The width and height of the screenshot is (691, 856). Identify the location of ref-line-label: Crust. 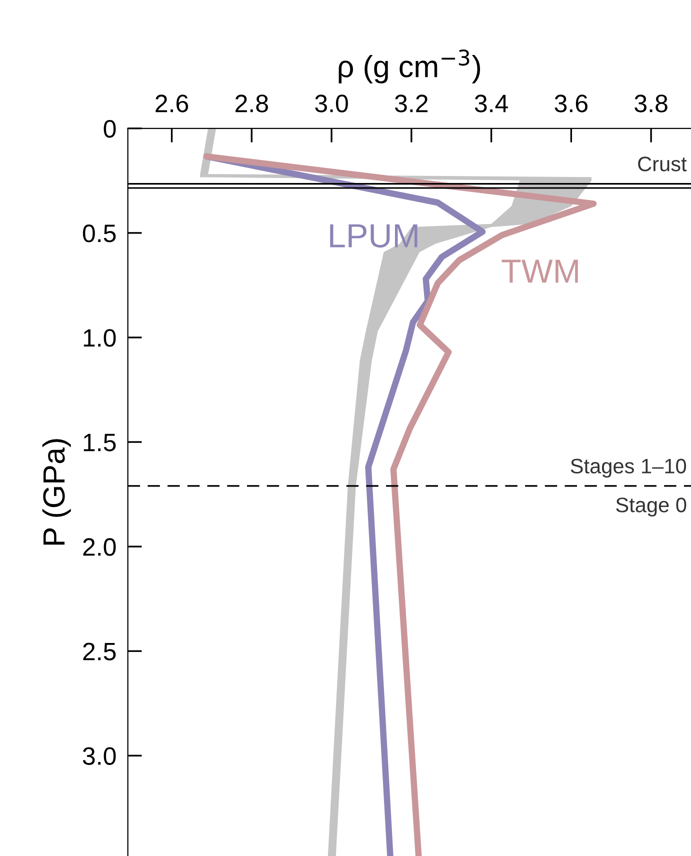
(662, 164).